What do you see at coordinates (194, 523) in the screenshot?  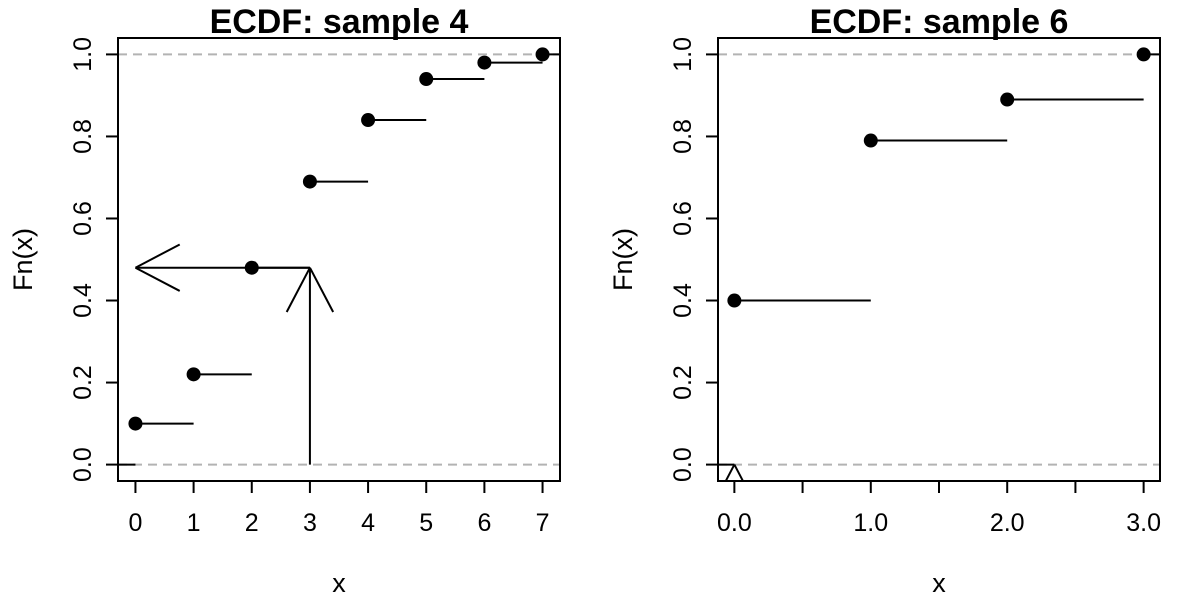 I see `x-tick-label: 1` at bounding box center [194, 523].